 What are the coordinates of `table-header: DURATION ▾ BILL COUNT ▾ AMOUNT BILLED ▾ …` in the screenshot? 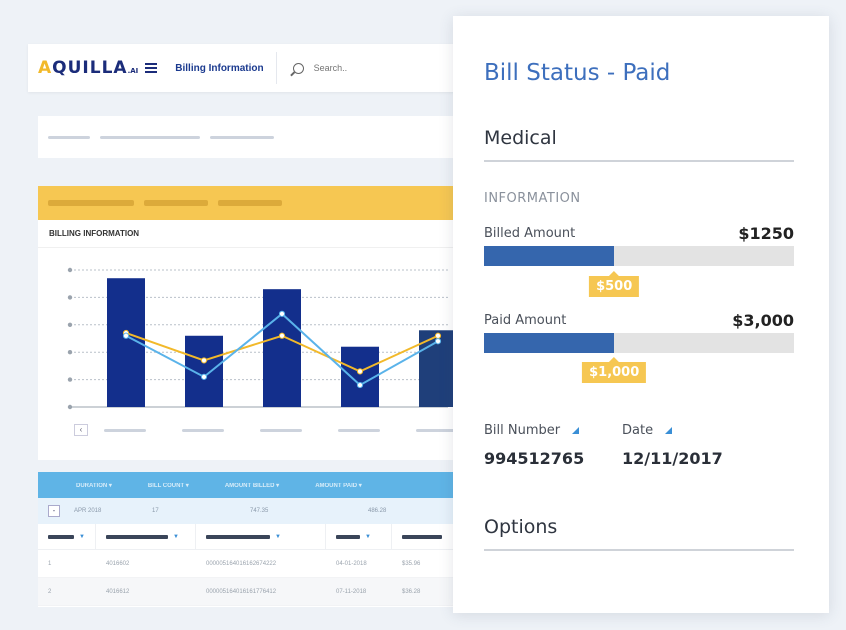 It's located at (248, 485).